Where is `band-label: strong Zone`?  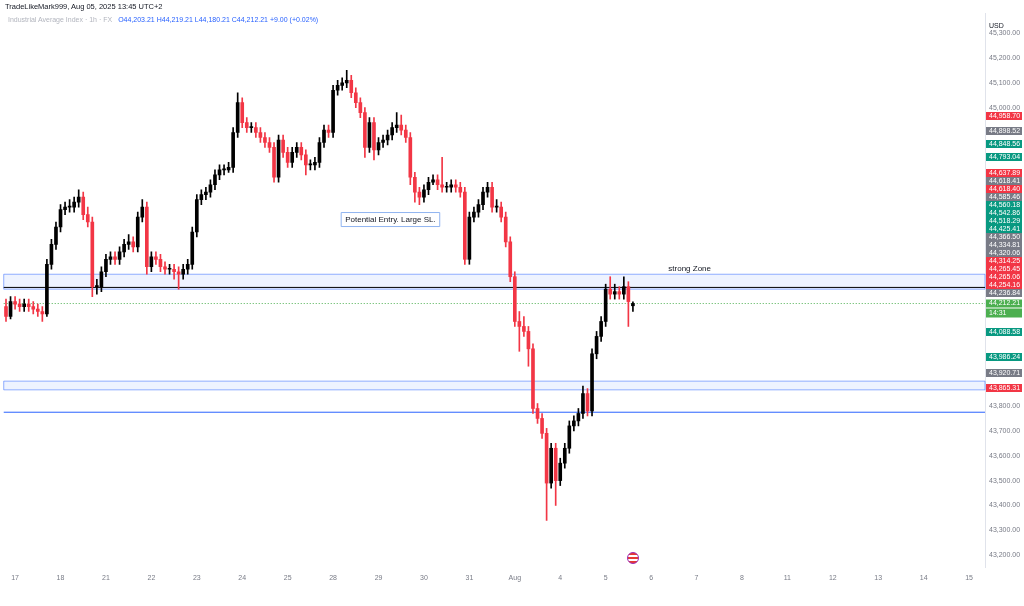 band-label: strong Zone is located at coordinates (690, 269).